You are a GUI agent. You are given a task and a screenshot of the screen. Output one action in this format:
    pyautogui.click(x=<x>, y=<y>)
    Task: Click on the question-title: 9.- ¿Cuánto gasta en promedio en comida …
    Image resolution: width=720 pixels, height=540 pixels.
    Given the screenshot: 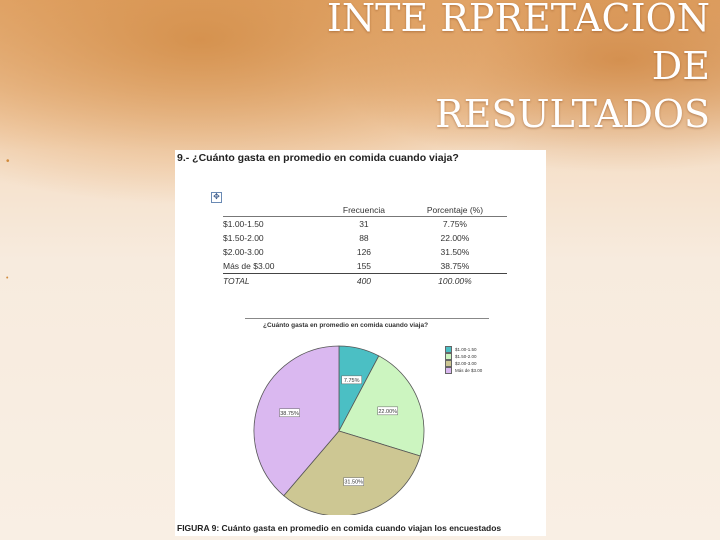 What is the action you would take?
    pyautogui.click(x=318, y=158)
    